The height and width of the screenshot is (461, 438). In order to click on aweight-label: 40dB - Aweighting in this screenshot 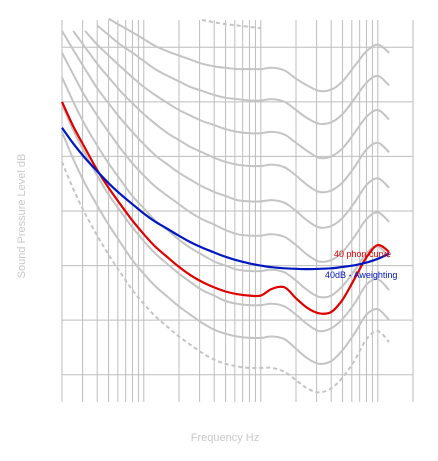, I will do `click(361, 275)`.